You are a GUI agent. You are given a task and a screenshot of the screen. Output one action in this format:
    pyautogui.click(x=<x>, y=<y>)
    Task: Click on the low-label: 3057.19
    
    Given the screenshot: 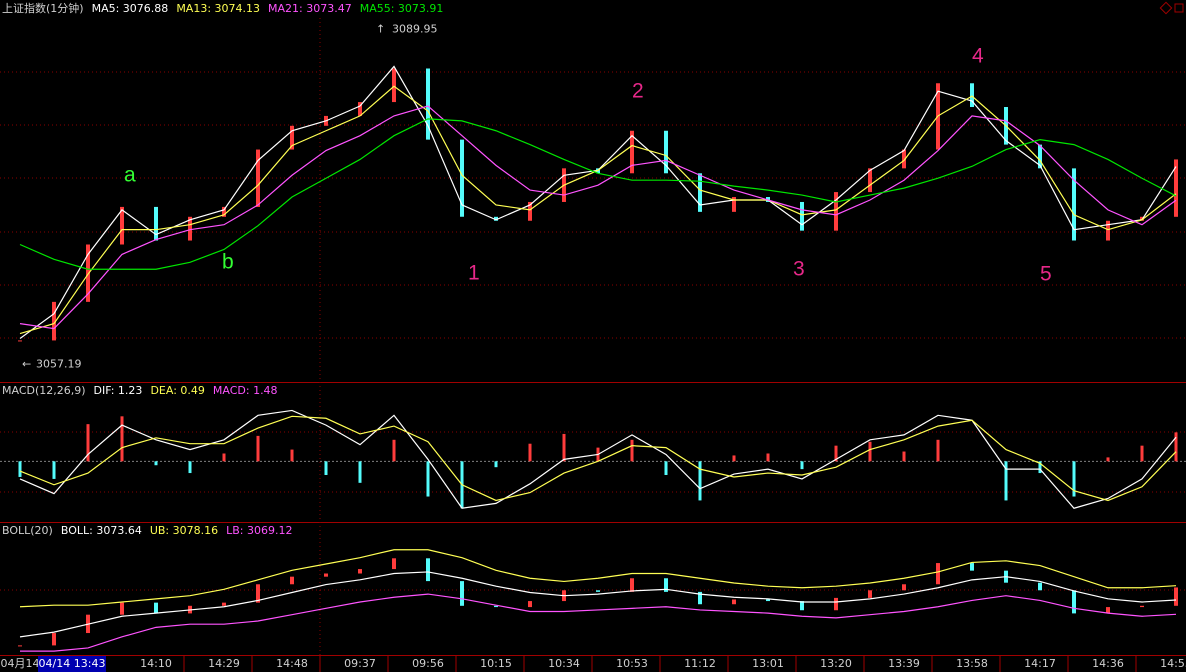 What is the action you would take?
    pyautogui.click(x=59, y=363)
    